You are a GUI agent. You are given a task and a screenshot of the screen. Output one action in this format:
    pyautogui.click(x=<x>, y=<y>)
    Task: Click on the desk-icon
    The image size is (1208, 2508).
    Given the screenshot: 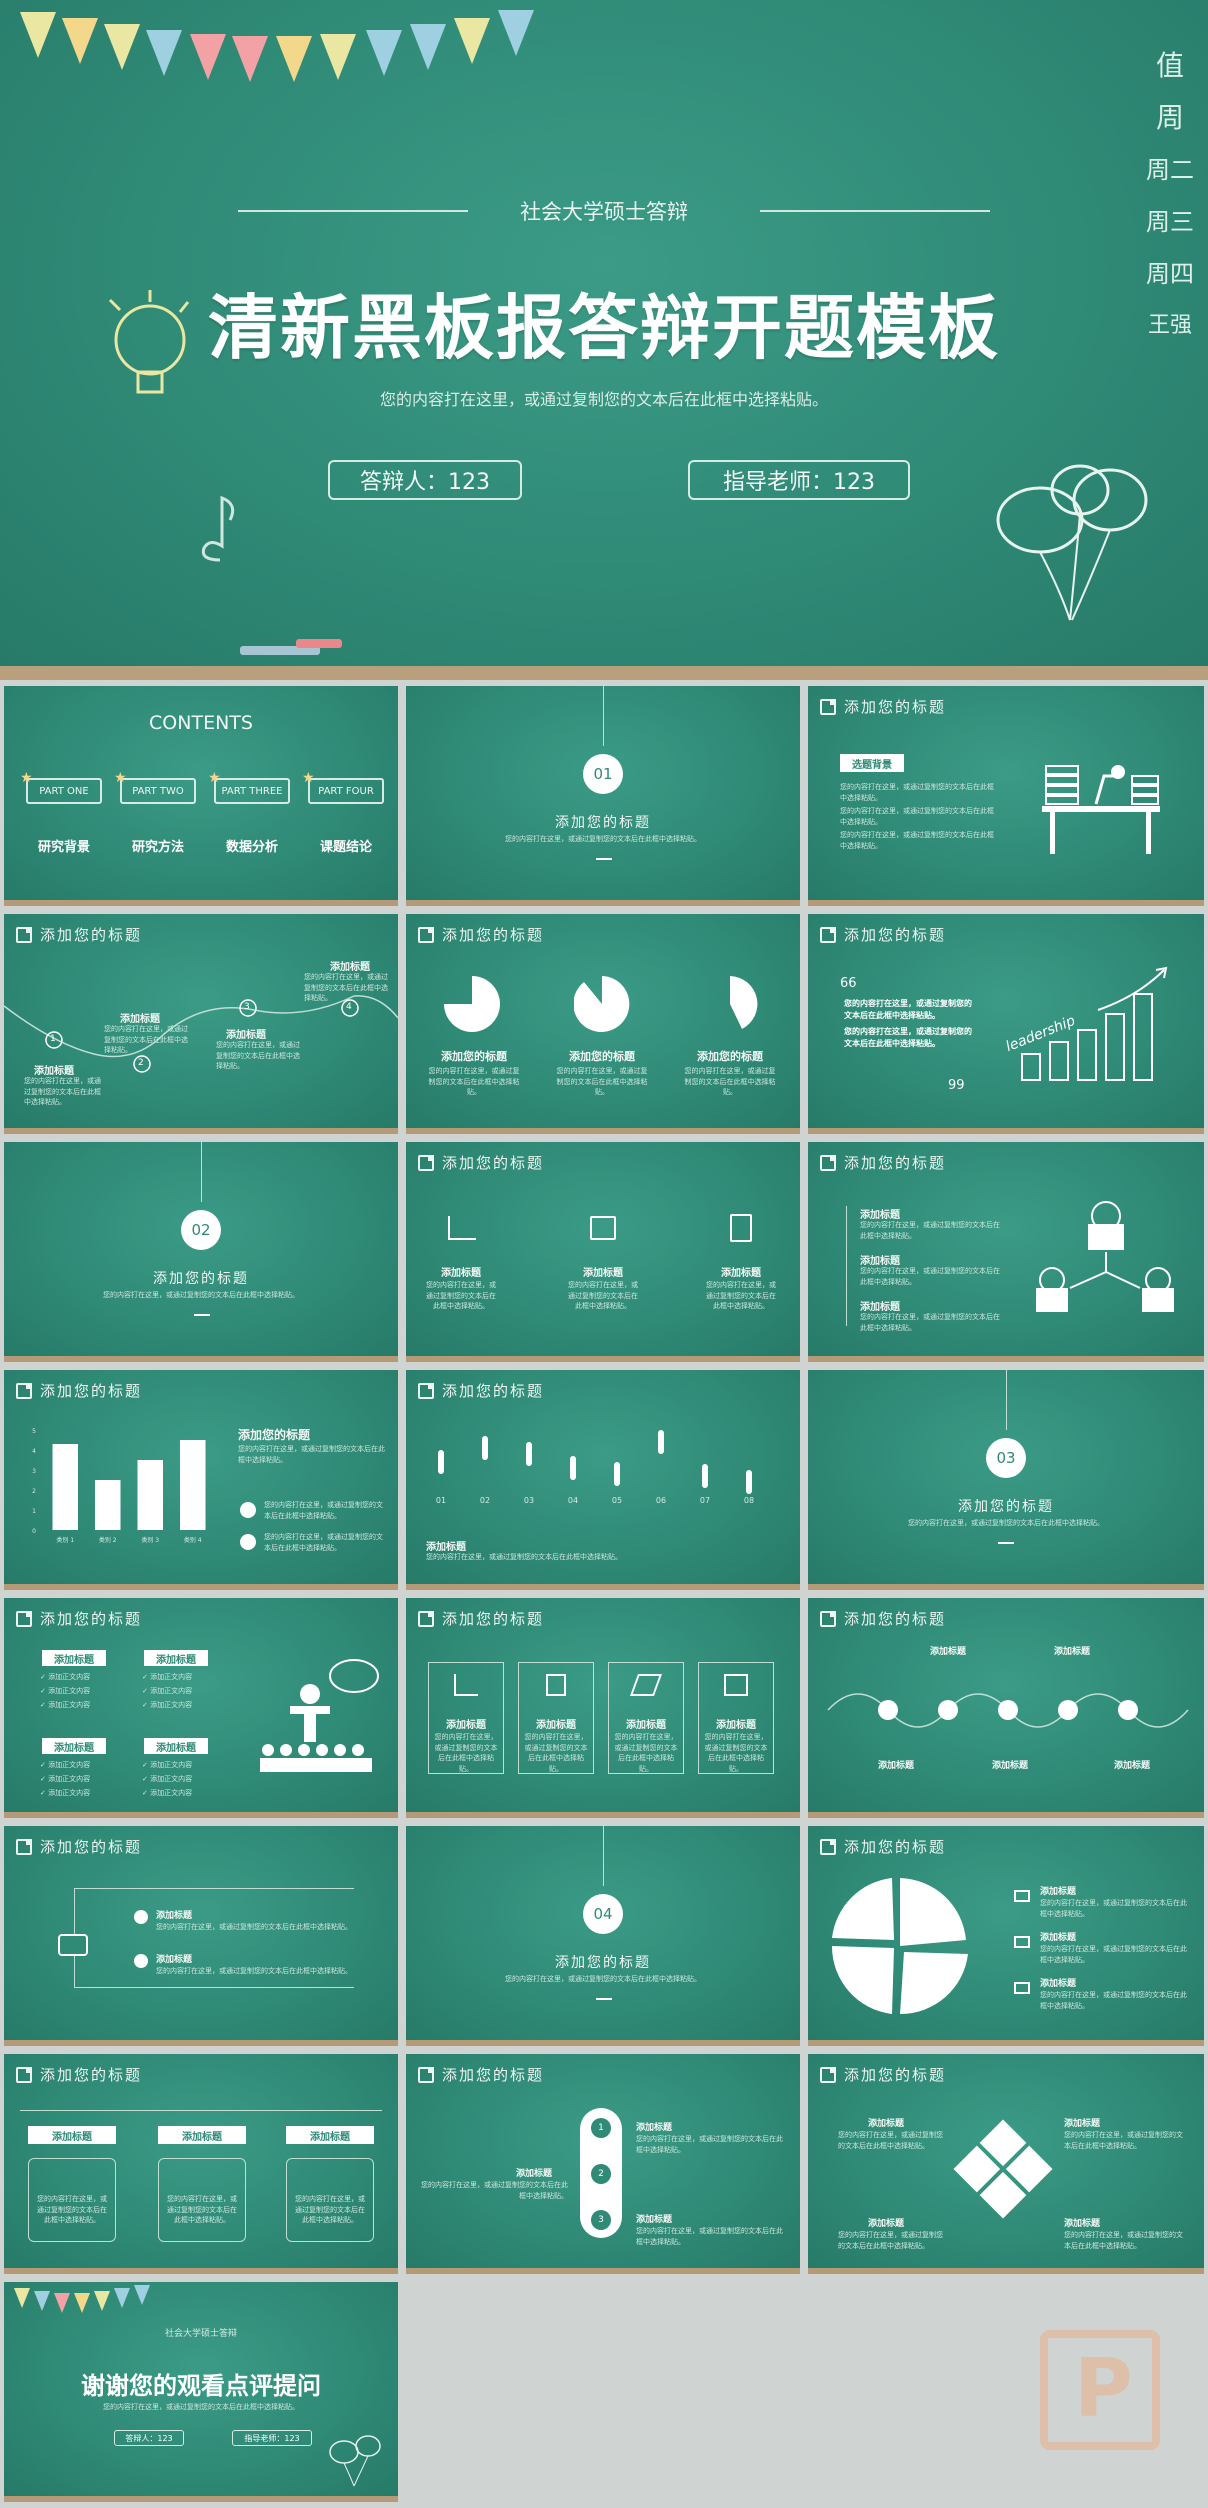 What is the action you would take?
    pyautogui.click(x=1101, y=809)
    